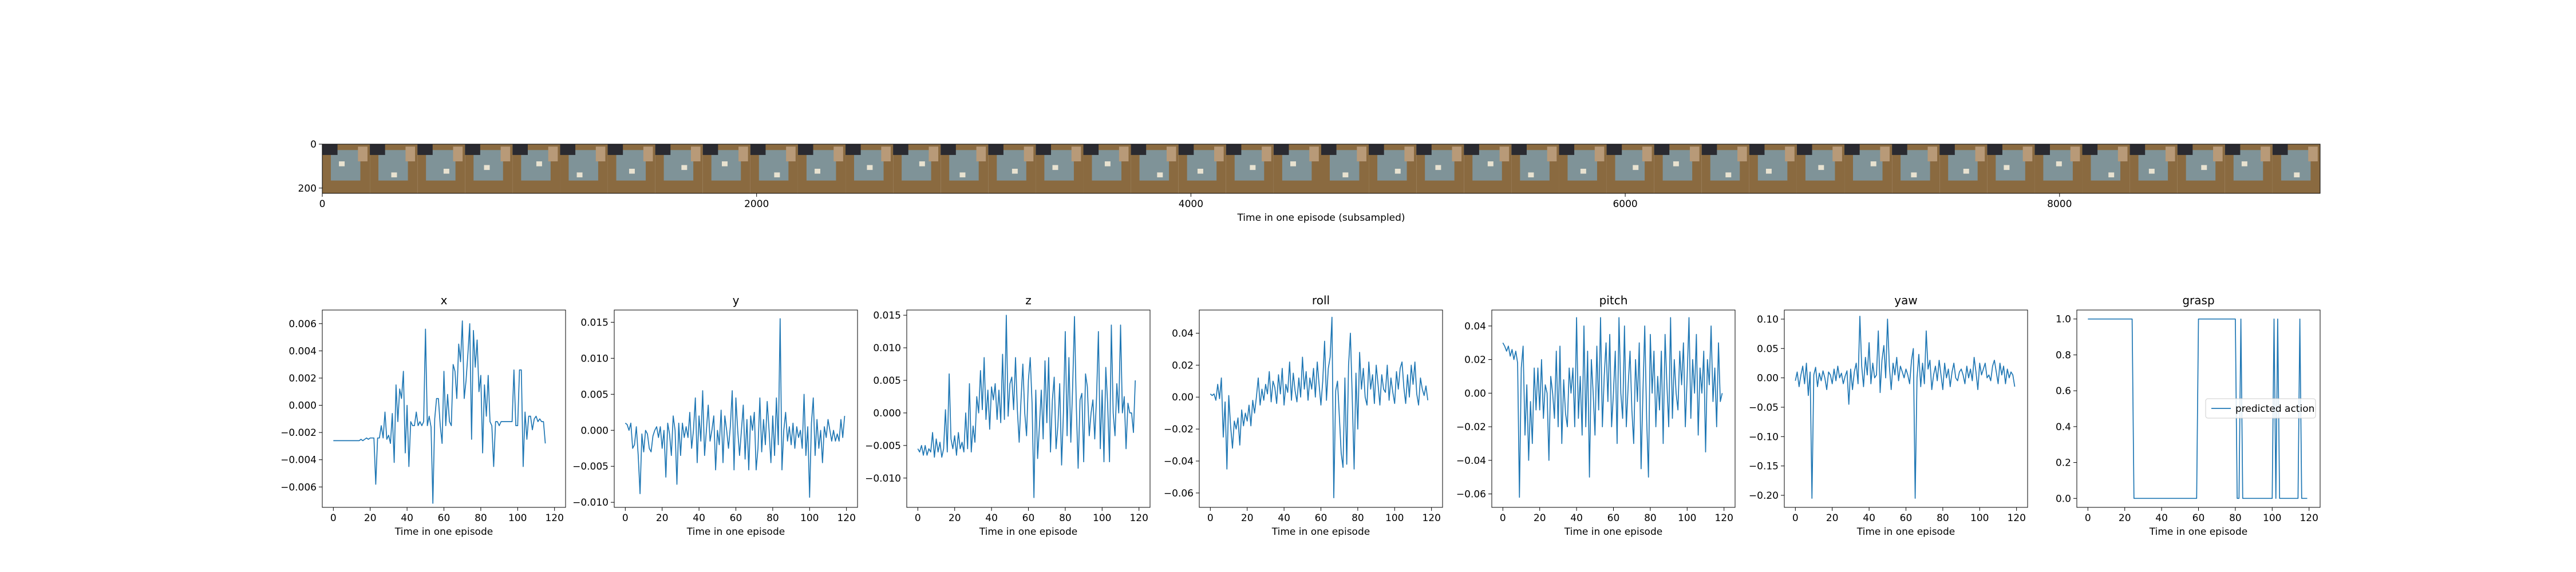 The height and width of the screenshot is (572, 2576). What do you see at coordinates (1320, 218) in the screenshot?
I see `strip-x-axis-label: Time in one episode (subsampled)` at bounding box center [1320, 218].